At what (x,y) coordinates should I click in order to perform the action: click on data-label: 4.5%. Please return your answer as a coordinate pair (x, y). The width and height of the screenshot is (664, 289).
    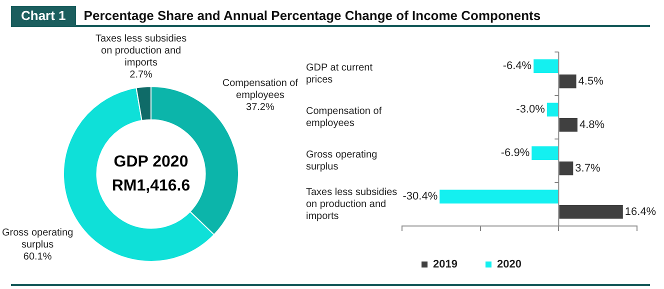
    Looking at the image, I should click on (591, 81).